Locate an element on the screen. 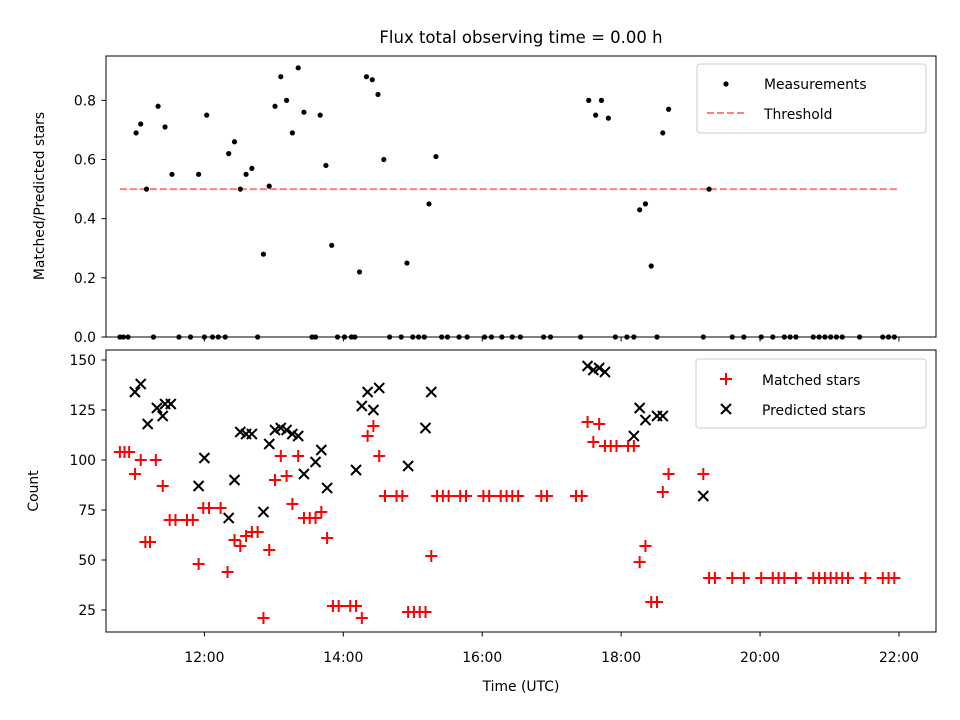  legend-measurements-label: Measurements is located at coordinates (815, 85).